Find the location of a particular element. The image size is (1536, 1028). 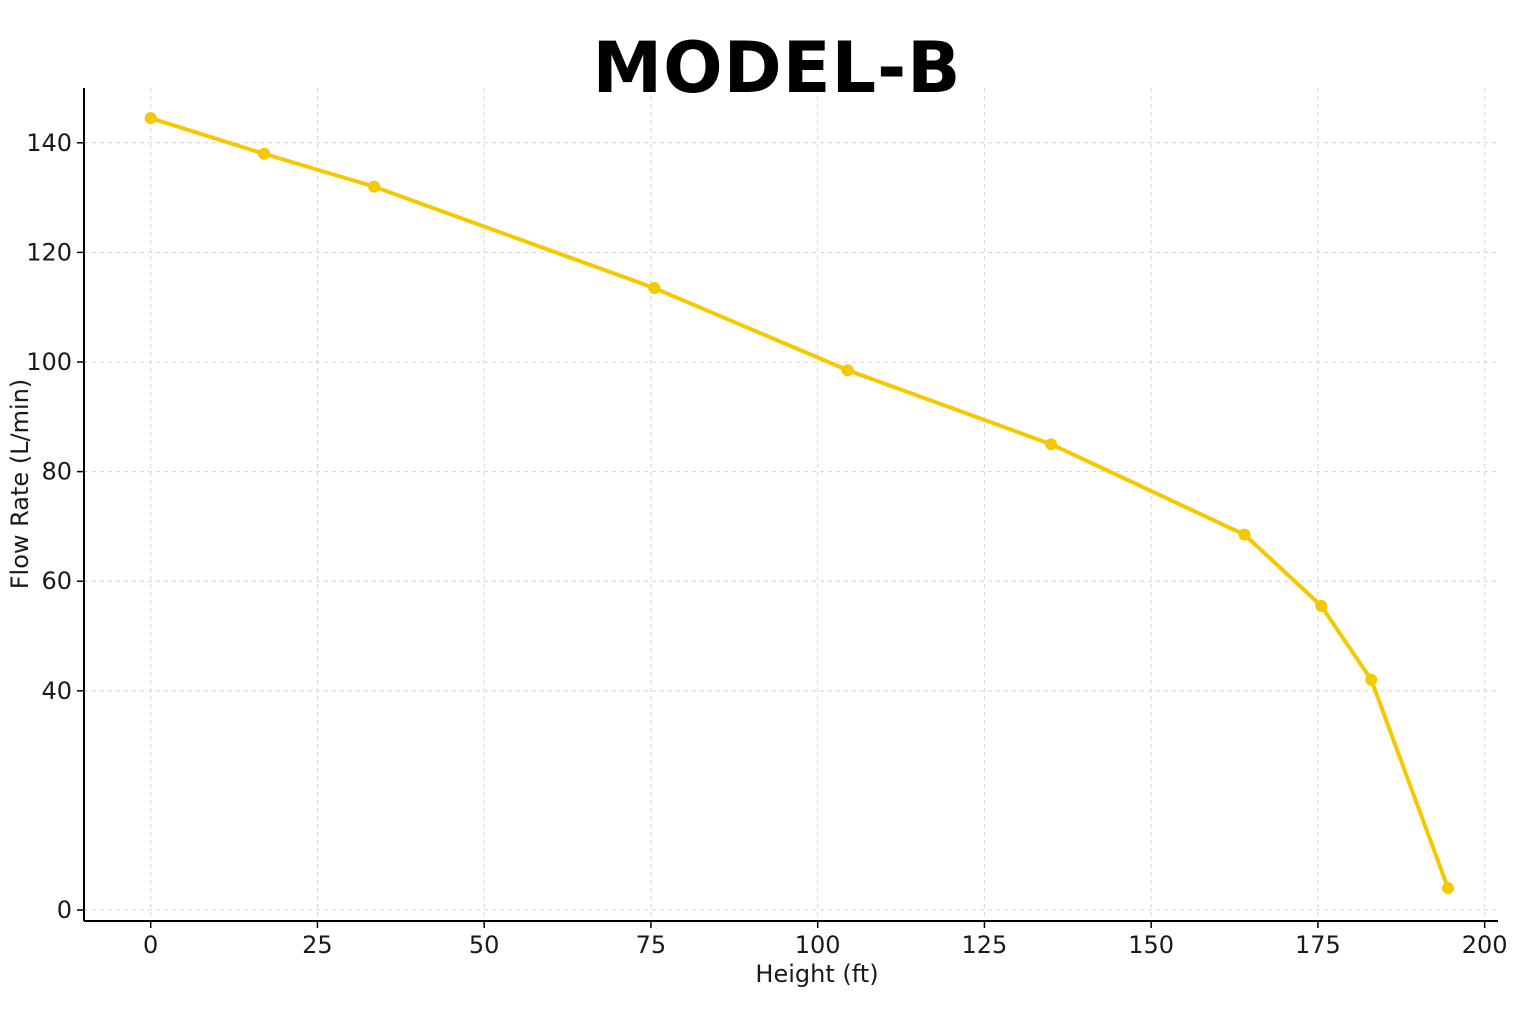

x-tick-label: 150 is located at coordinates (1151, 945).